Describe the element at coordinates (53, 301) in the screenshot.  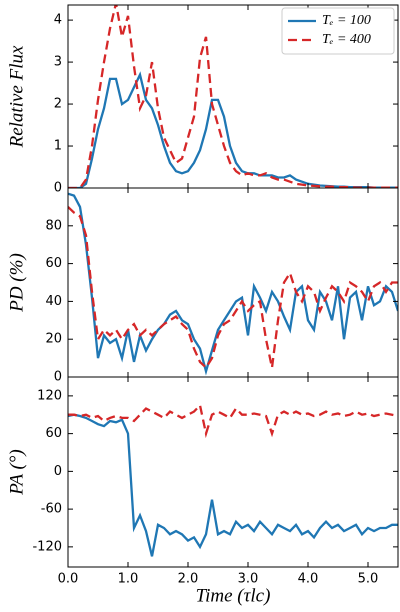
I see `y-tick-label: 40` at that location.